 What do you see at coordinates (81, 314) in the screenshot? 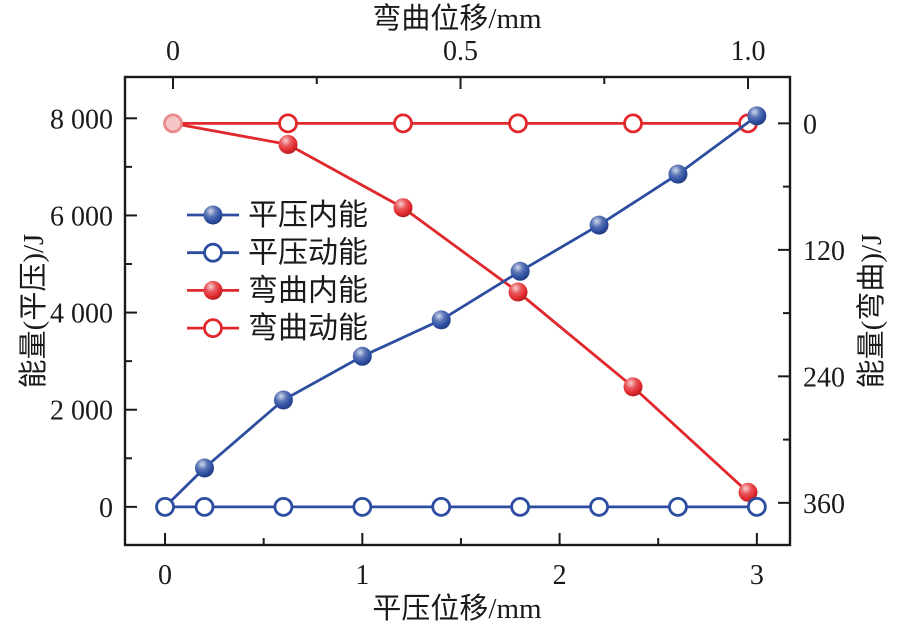
I see `left-tick-label: 4 000` at bounding box center [81, 314].